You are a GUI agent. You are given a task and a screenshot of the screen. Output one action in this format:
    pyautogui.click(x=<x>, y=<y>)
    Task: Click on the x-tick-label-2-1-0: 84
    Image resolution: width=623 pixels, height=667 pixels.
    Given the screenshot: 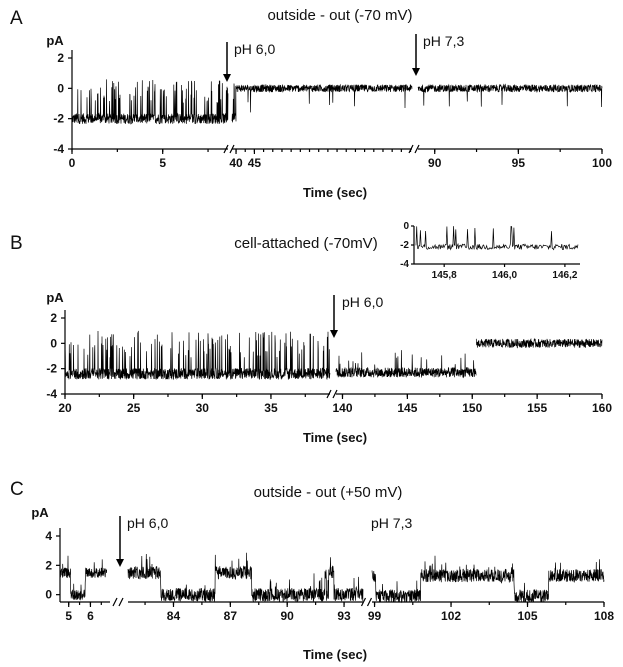 What is the action you would take?
    pyautogui.click(x=174, y=616)
    